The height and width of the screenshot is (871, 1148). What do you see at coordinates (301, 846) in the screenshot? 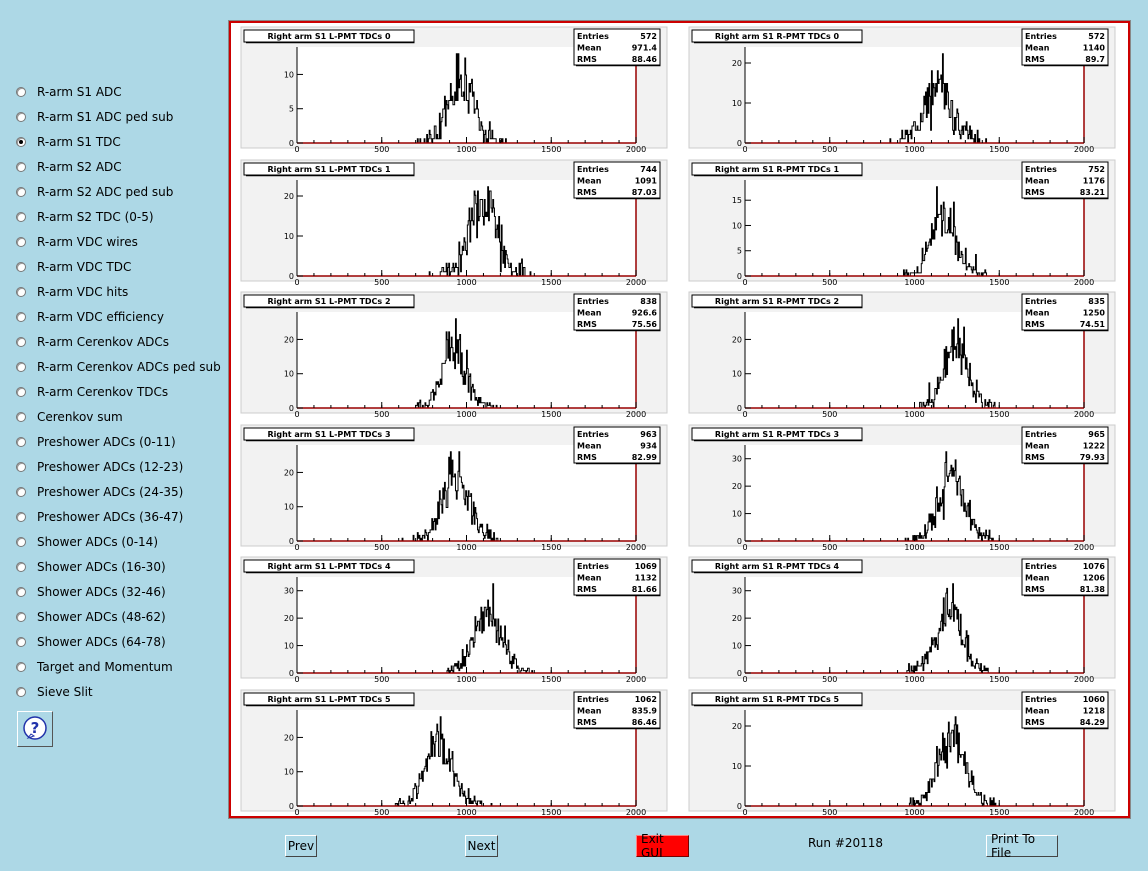
I see `prev-button: Prev` at bounding box center [301, 846].